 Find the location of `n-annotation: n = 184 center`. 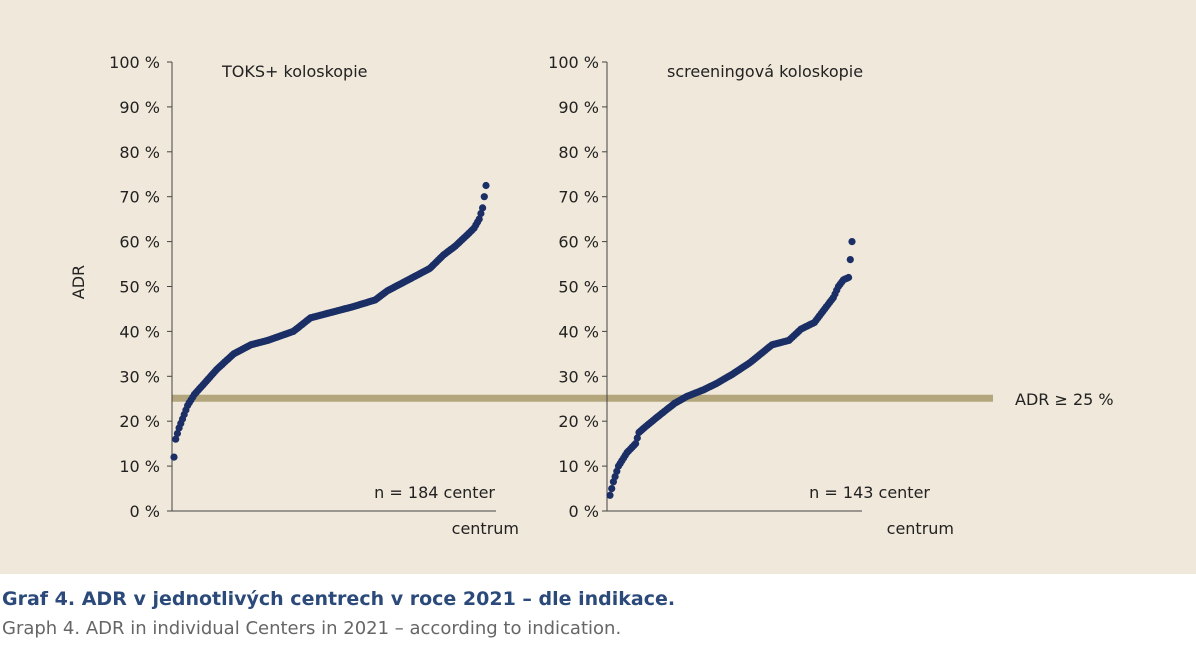

n-annotation: n = 184 center is located at coordinates (434, 492).